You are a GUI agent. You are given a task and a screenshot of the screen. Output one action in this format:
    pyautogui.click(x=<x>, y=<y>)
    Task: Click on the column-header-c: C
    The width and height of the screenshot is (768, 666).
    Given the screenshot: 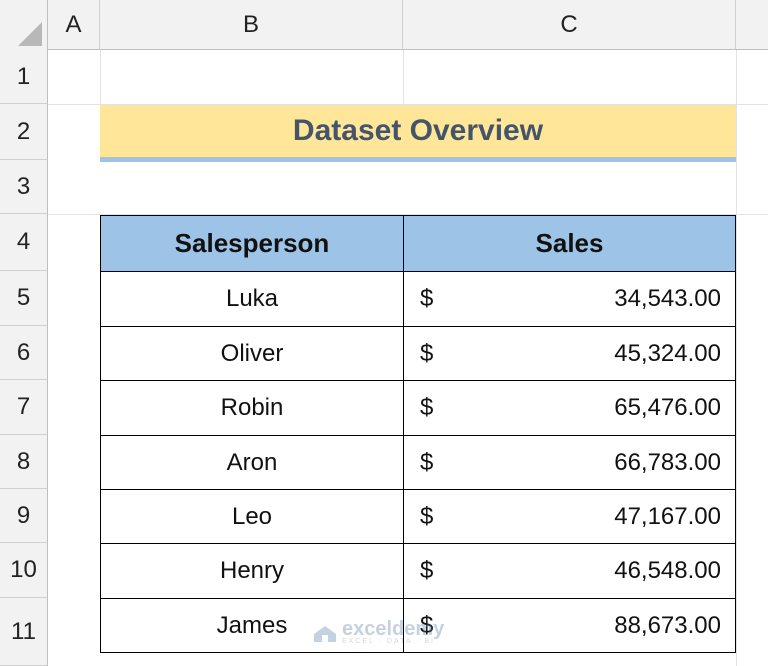 What is the action you would take?
    pyautogui.click(x=569, y=25)
    